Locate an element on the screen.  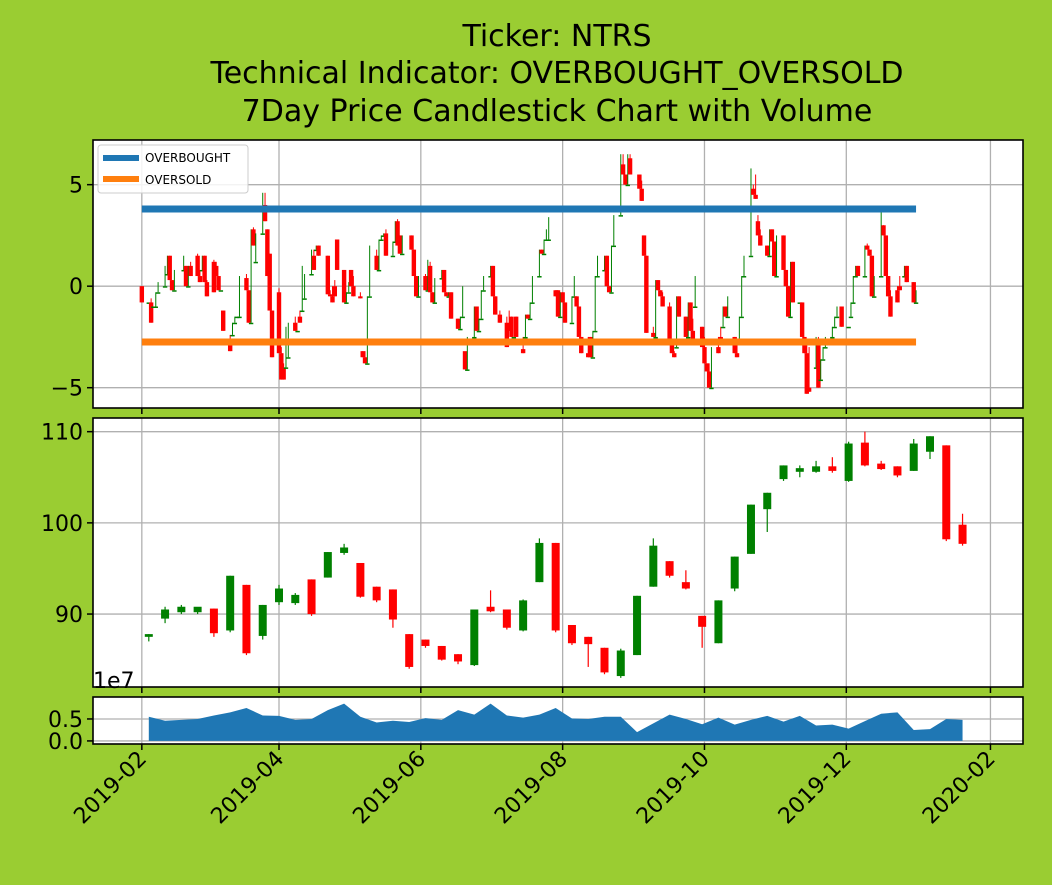
legend-label-oversold: OVERSOLD is located at coordinates (178, 180).